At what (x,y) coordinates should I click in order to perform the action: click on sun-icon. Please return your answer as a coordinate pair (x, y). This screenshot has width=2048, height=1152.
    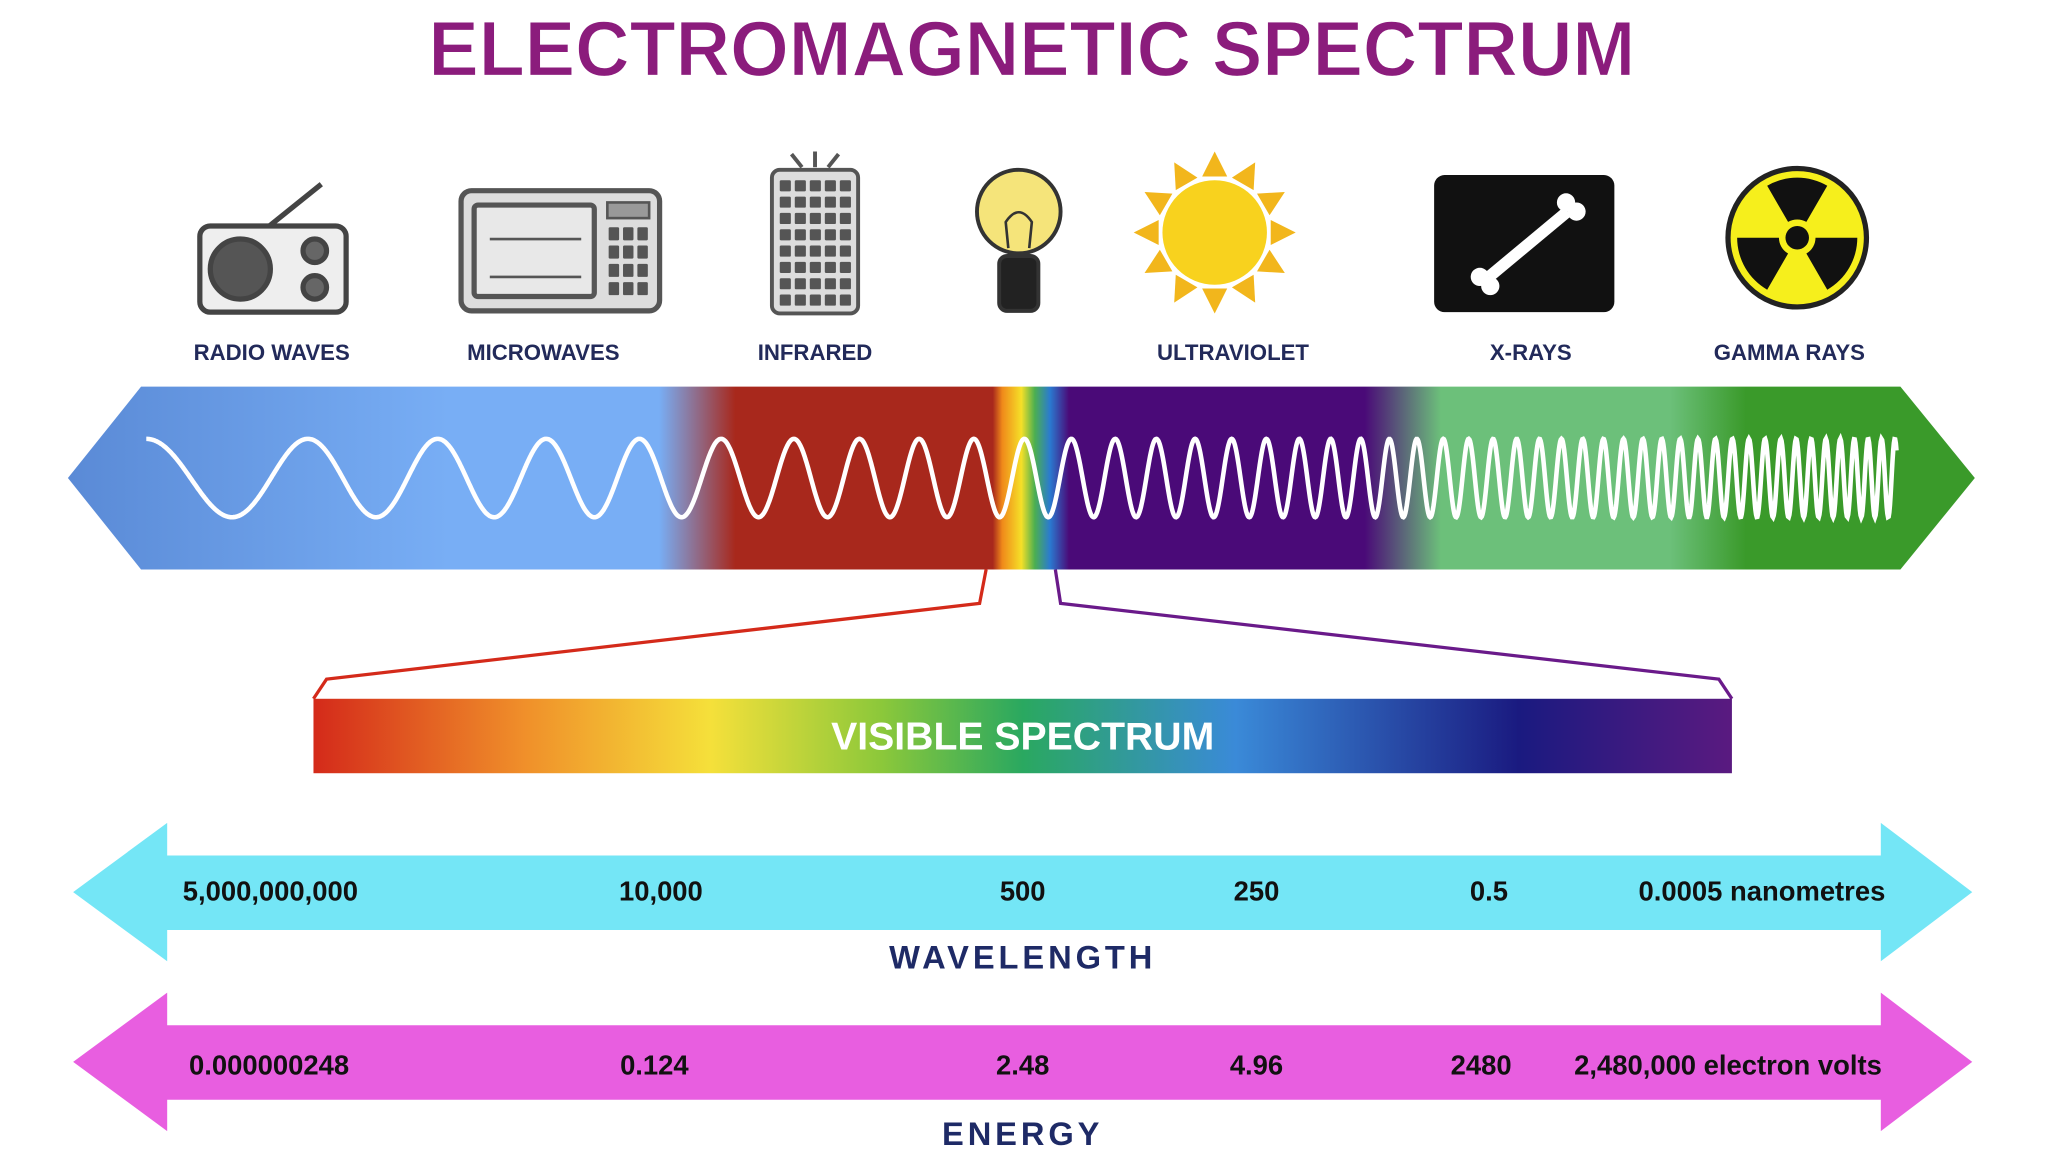
    Looking at the image, I should click on (1214, 232).